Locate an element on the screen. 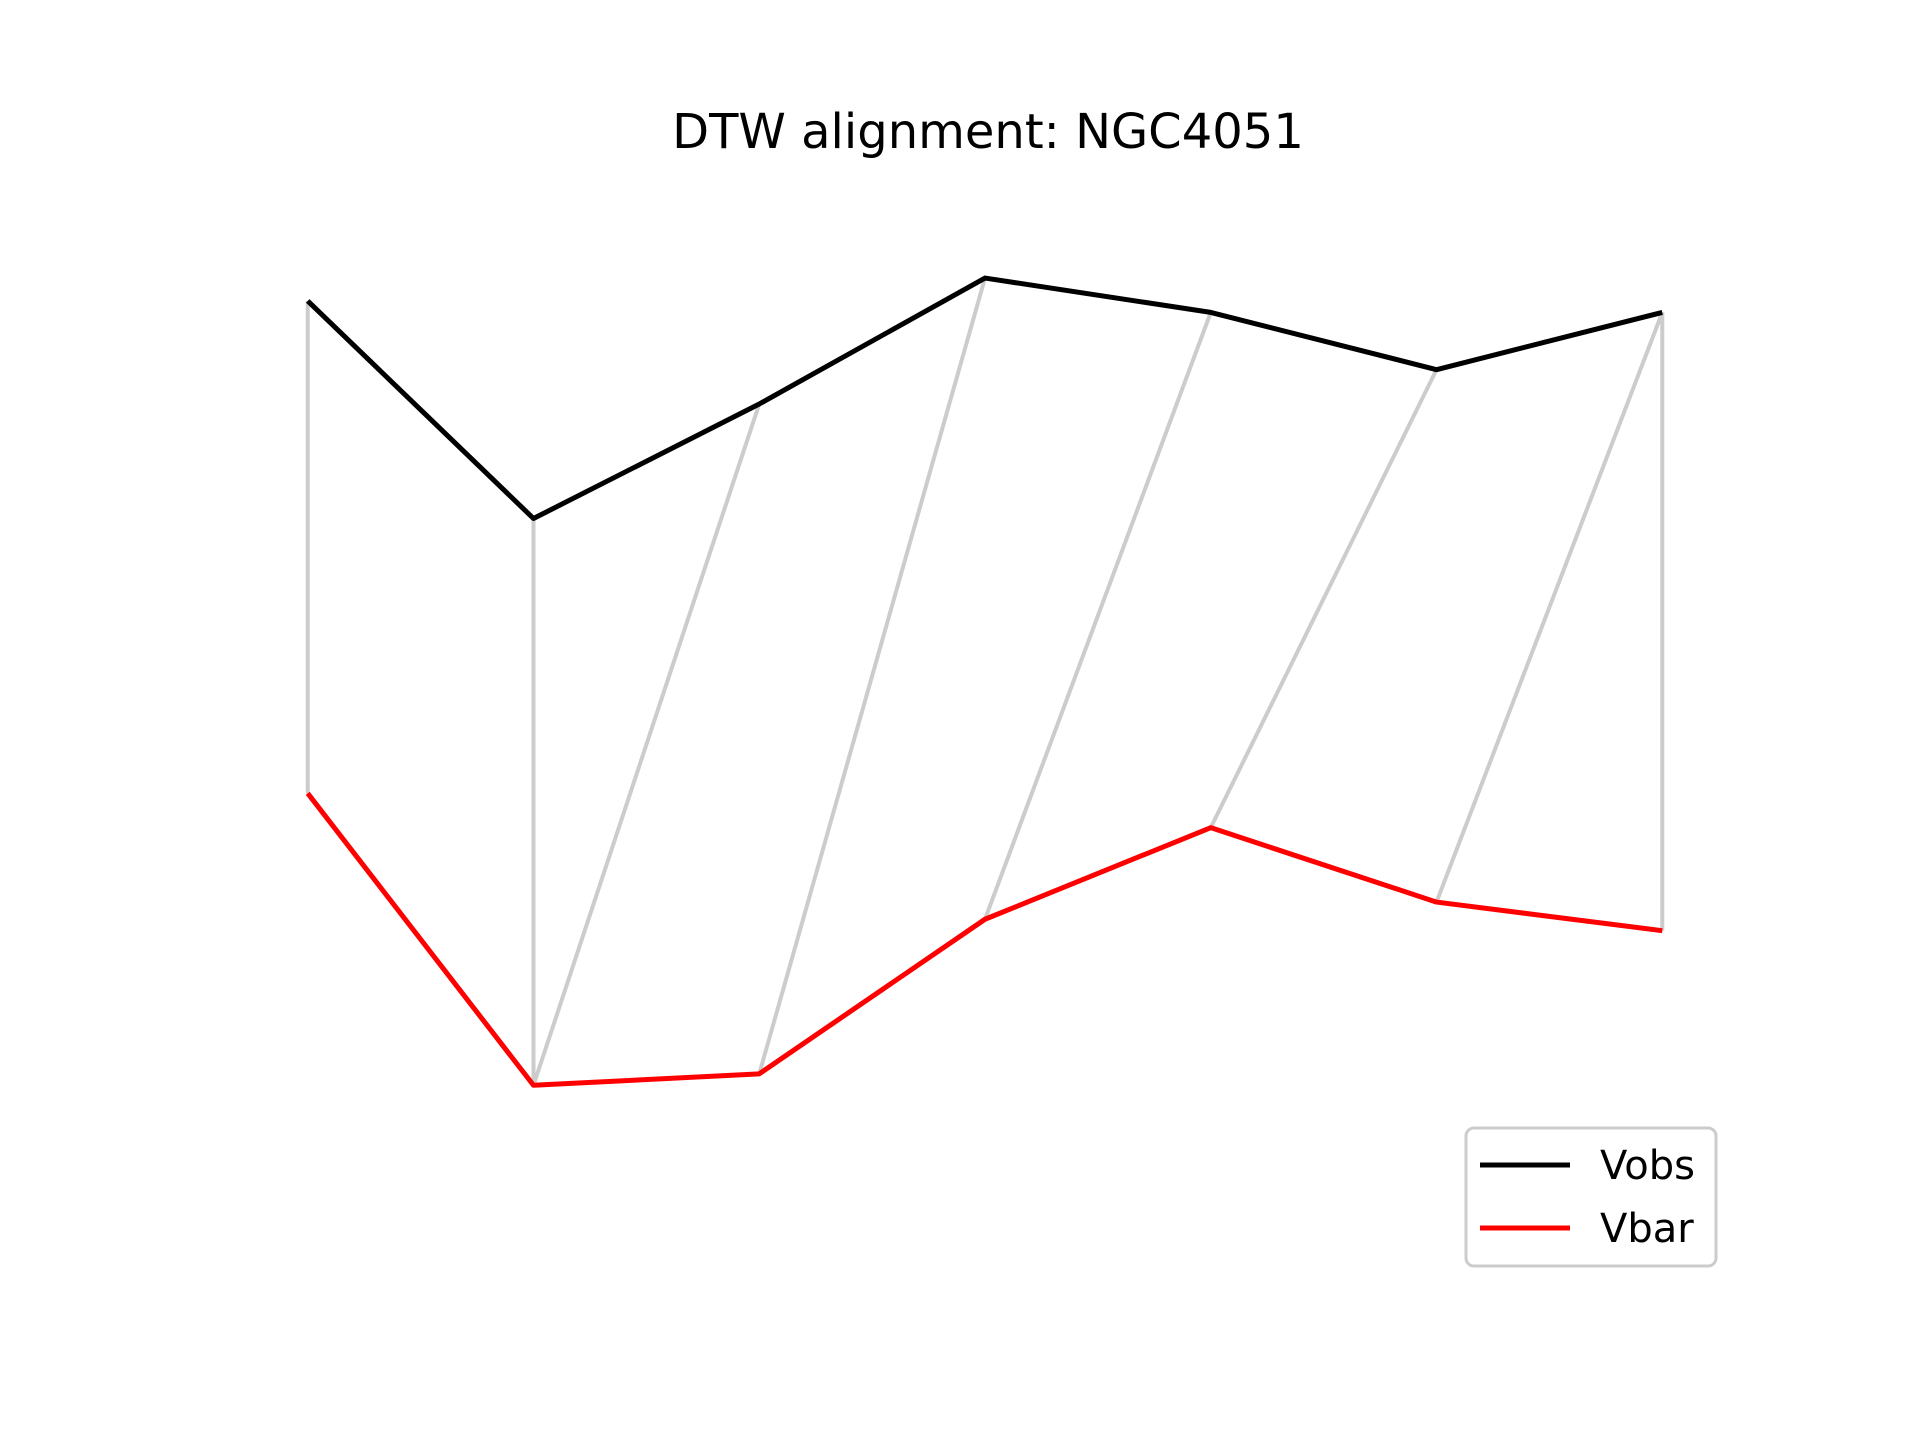  series-line-vobs is located at coordinates (984, 398).